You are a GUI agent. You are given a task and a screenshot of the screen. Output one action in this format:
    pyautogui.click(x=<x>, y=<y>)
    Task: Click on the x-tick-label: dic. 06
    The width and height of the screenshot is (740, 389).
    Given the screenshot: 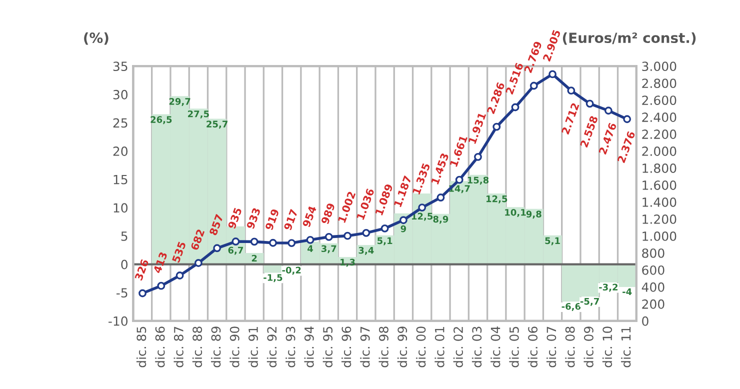 What is the action you would take?
    pyautogui.click(x=533, y=347)
    